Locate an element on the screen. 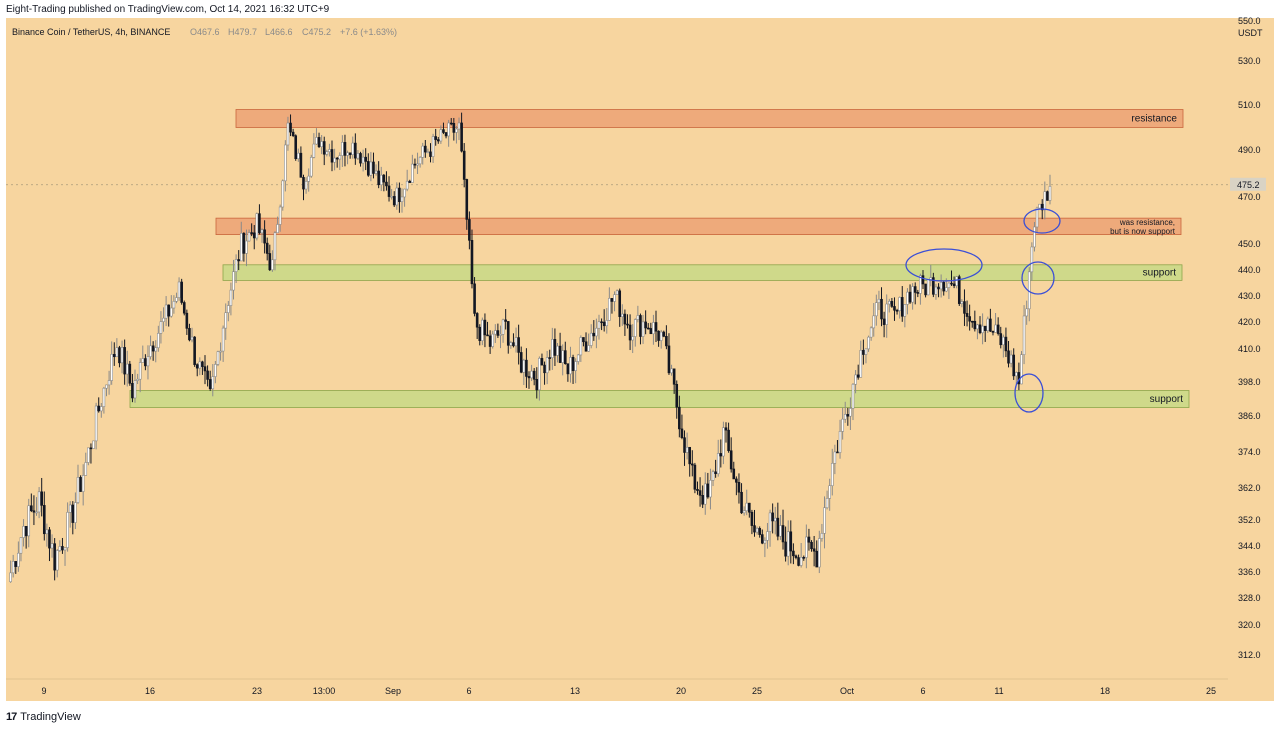 This screenshot has width=1280, height=731. x-tick-label: 13 is located at coordinates (575, 691).